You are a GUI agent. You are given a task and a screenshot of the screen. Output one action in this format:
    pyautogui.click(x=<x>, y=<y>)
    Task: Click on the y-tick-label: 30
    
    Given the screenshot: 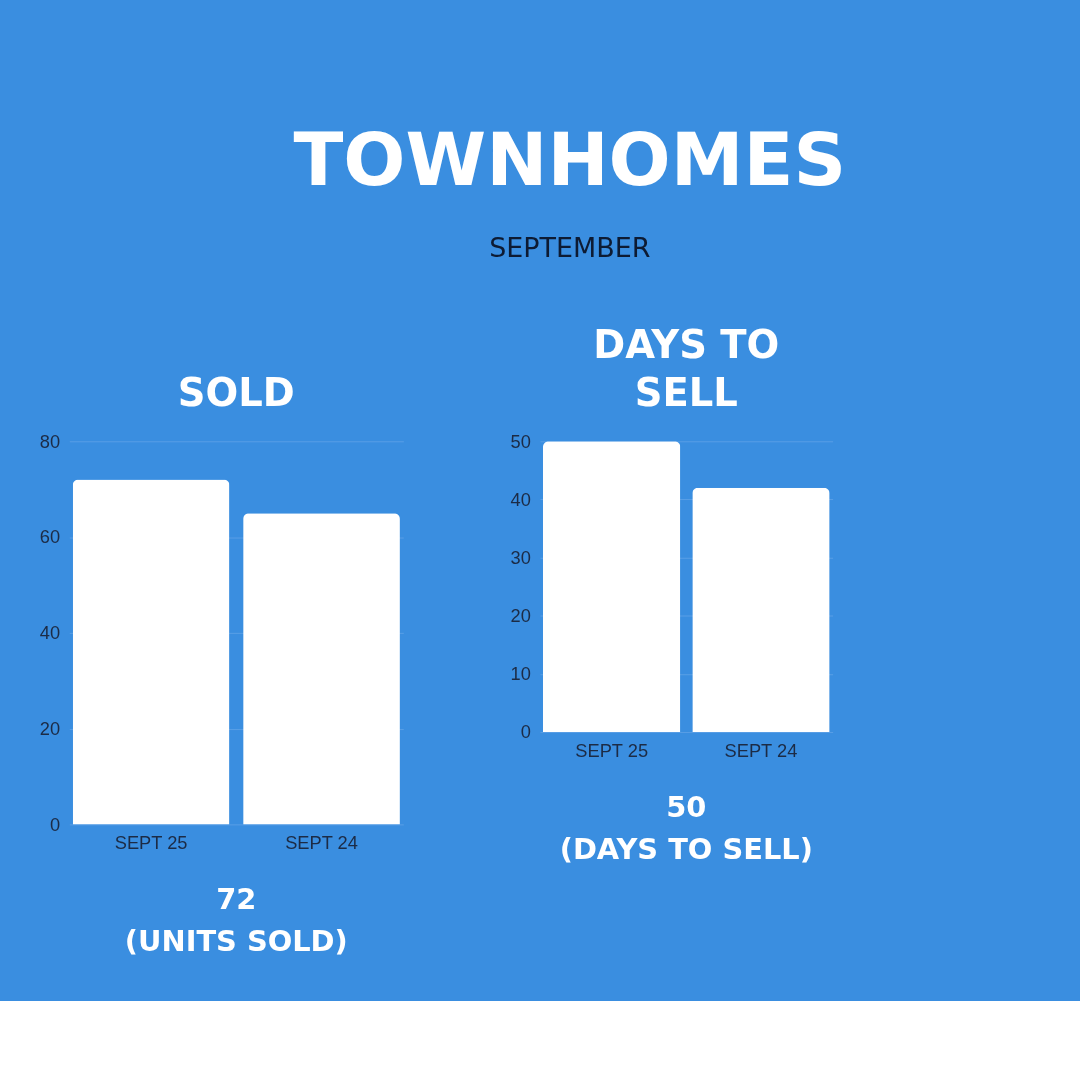 What is the action you would take?
    pyautogui.click(x=520, y=557)
    